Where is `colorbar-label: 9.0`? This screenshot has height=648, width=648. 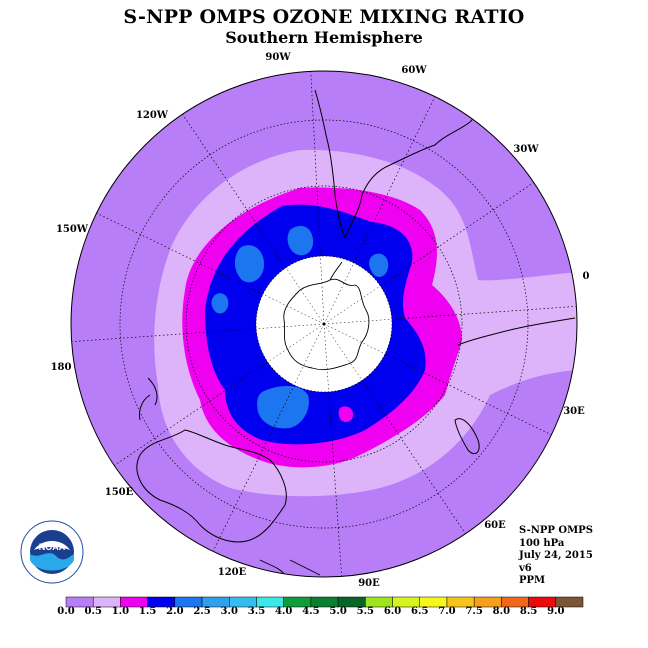
colorbar-label: 9.0 is located at coordinates (556, 611).